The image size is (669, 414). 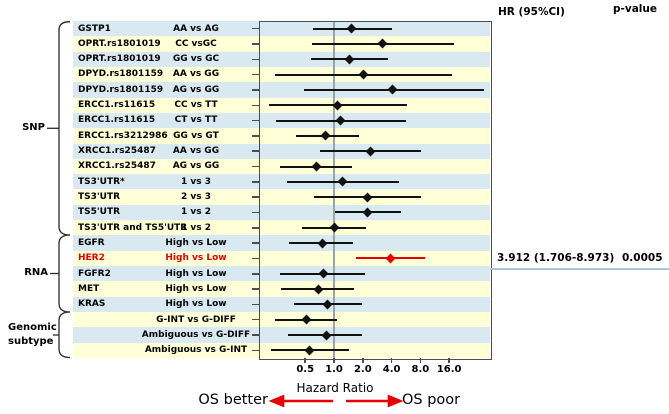 What do you see at coordinates (99, 197) in the screenshot?
I see `row-gene-label: TS3'UTR` at bounding box center [99, 197].